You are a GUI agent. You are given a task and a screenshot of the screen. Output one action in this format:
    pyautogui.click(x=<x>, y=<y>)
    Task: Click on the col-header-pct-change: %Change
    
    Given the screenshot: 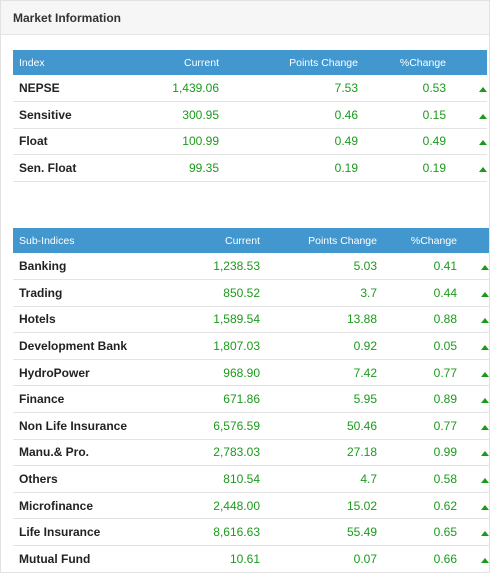 What is the action you would take?
    pyautogui.click(x=417, y=240)
    